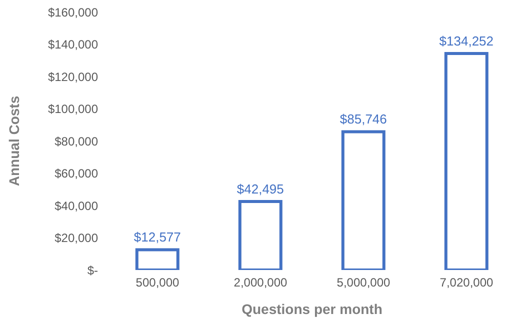  What do you see at coordinates (73, 109) in the screenshot?
I see `y-tick-label: $100,000` at bounding box center [73, 109].